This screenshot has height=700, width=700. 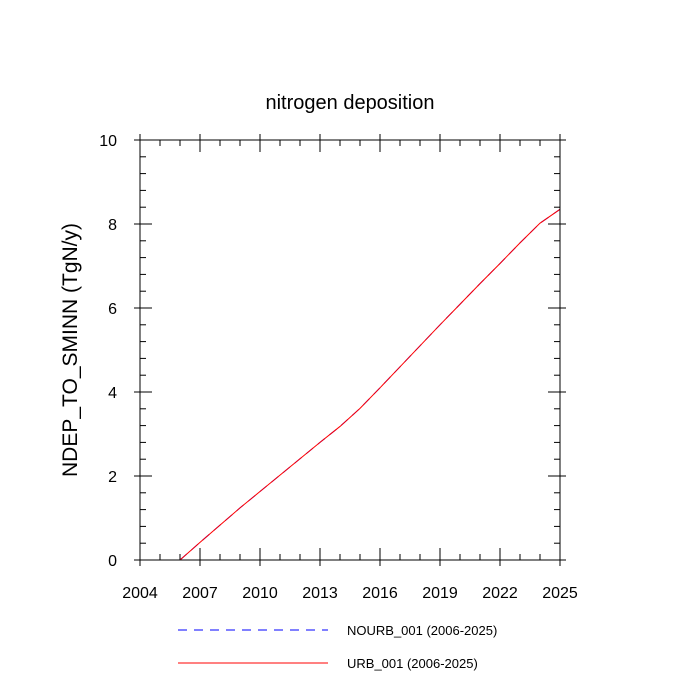 What do you see at coordinates (70, 350) in the screenshot?
I see `y-axis-label: NDEP_TO_SMINN (TgN/y)` at bounding box center [70, 350].